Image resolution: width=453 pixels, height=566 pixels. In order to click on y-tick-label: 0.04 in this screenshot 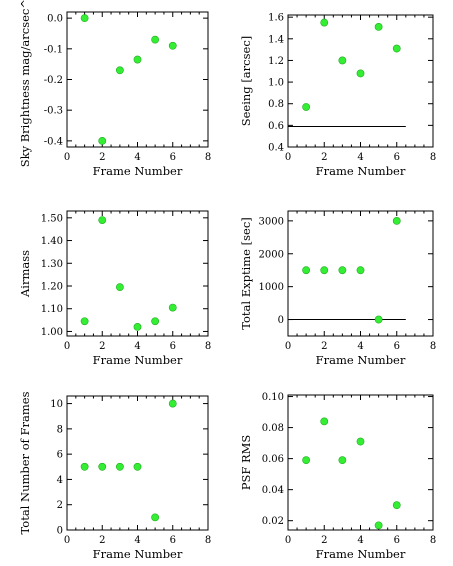, I will do `click(273, 490)`.